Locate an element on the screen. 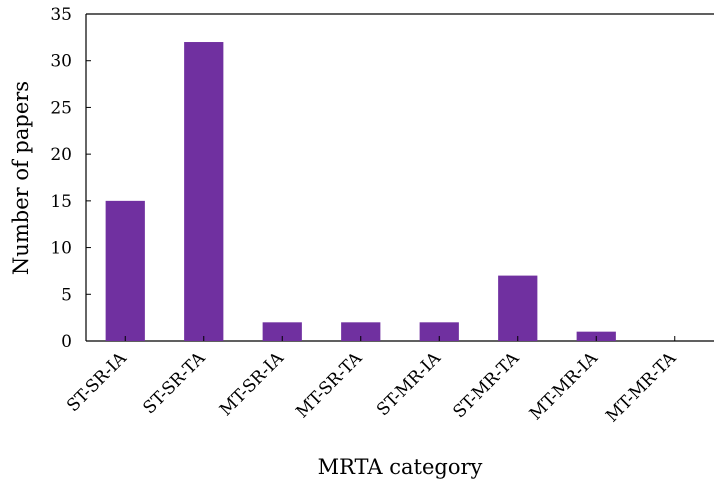 The height and width of the screenshot is (483, 714). x-tick-label: ST-SR-TA is located at coordinates (174, 383).